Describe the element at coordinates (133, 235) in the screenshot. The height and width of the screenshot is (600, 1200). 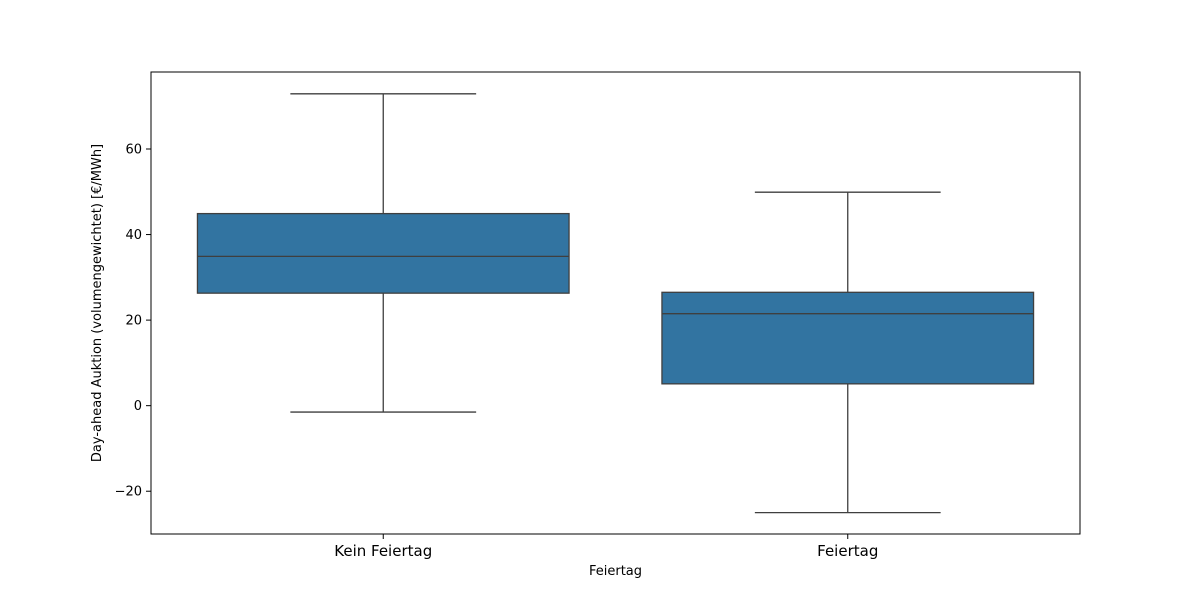
I see `y-tick-label: 40` at that location.